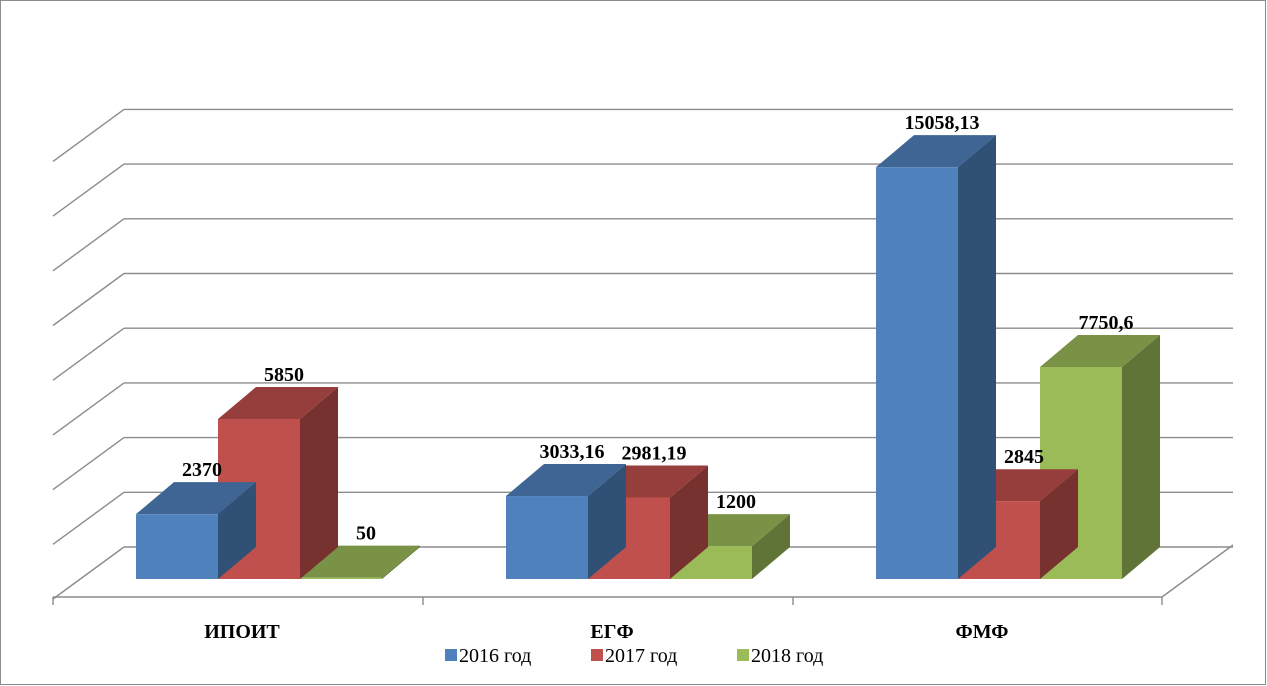 This screenshot has width=1267, height=686. Describe the element at coordinates (196, 498) in the screenshot. I see `bar-2016-год-ипоит-top` at that location.